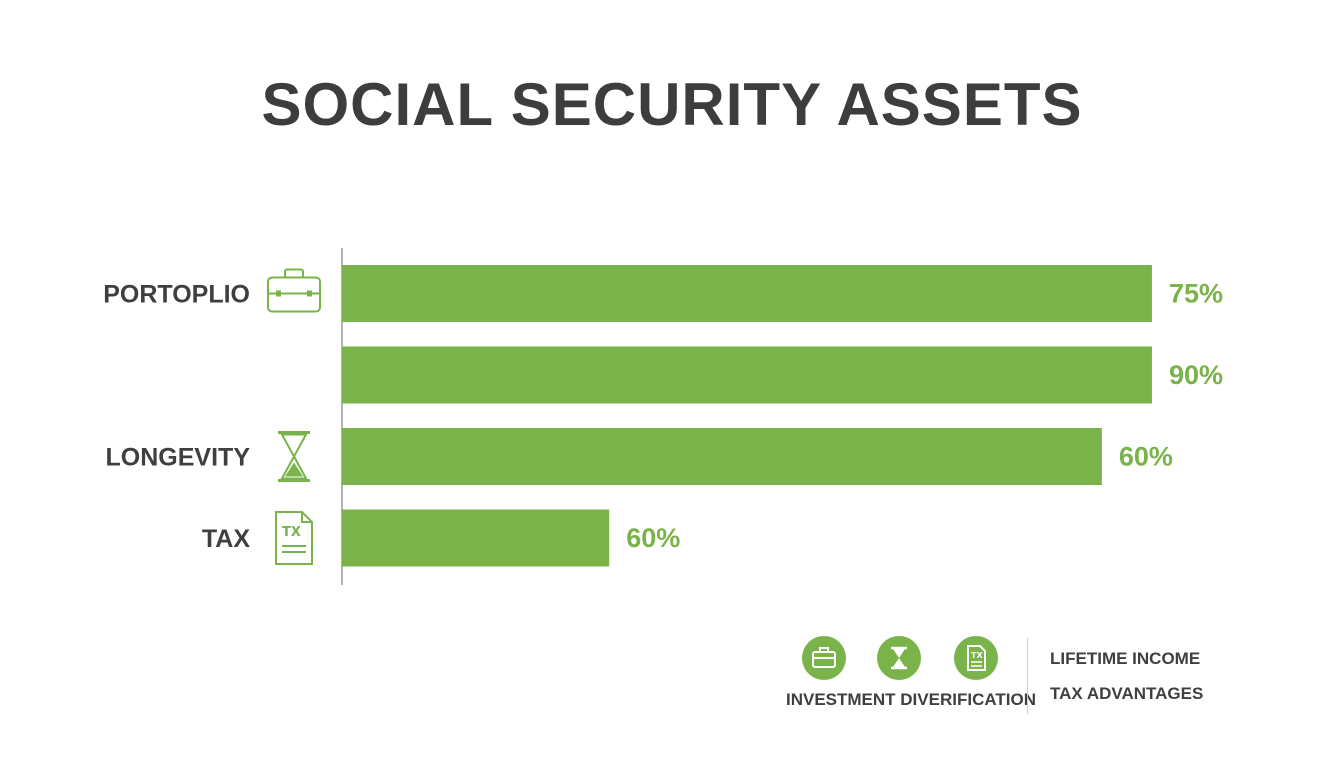  What do you see at coordinates (176, 295) in the screenshot?
I see `category-label: PORTOPLIO` at bounding box center [176, 295].